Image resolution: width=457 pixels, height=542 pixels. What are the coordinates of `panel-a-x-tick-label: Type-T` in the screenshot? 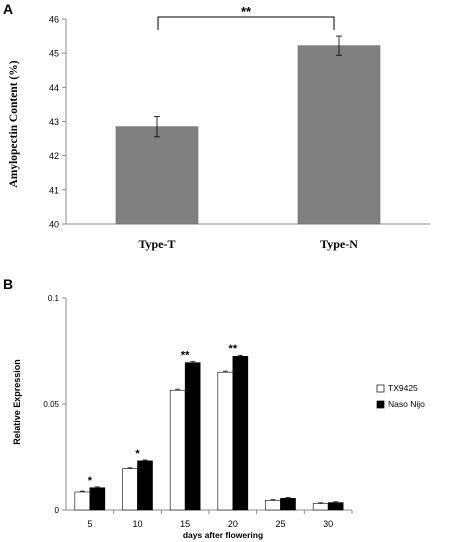 It's located at (156, 244).